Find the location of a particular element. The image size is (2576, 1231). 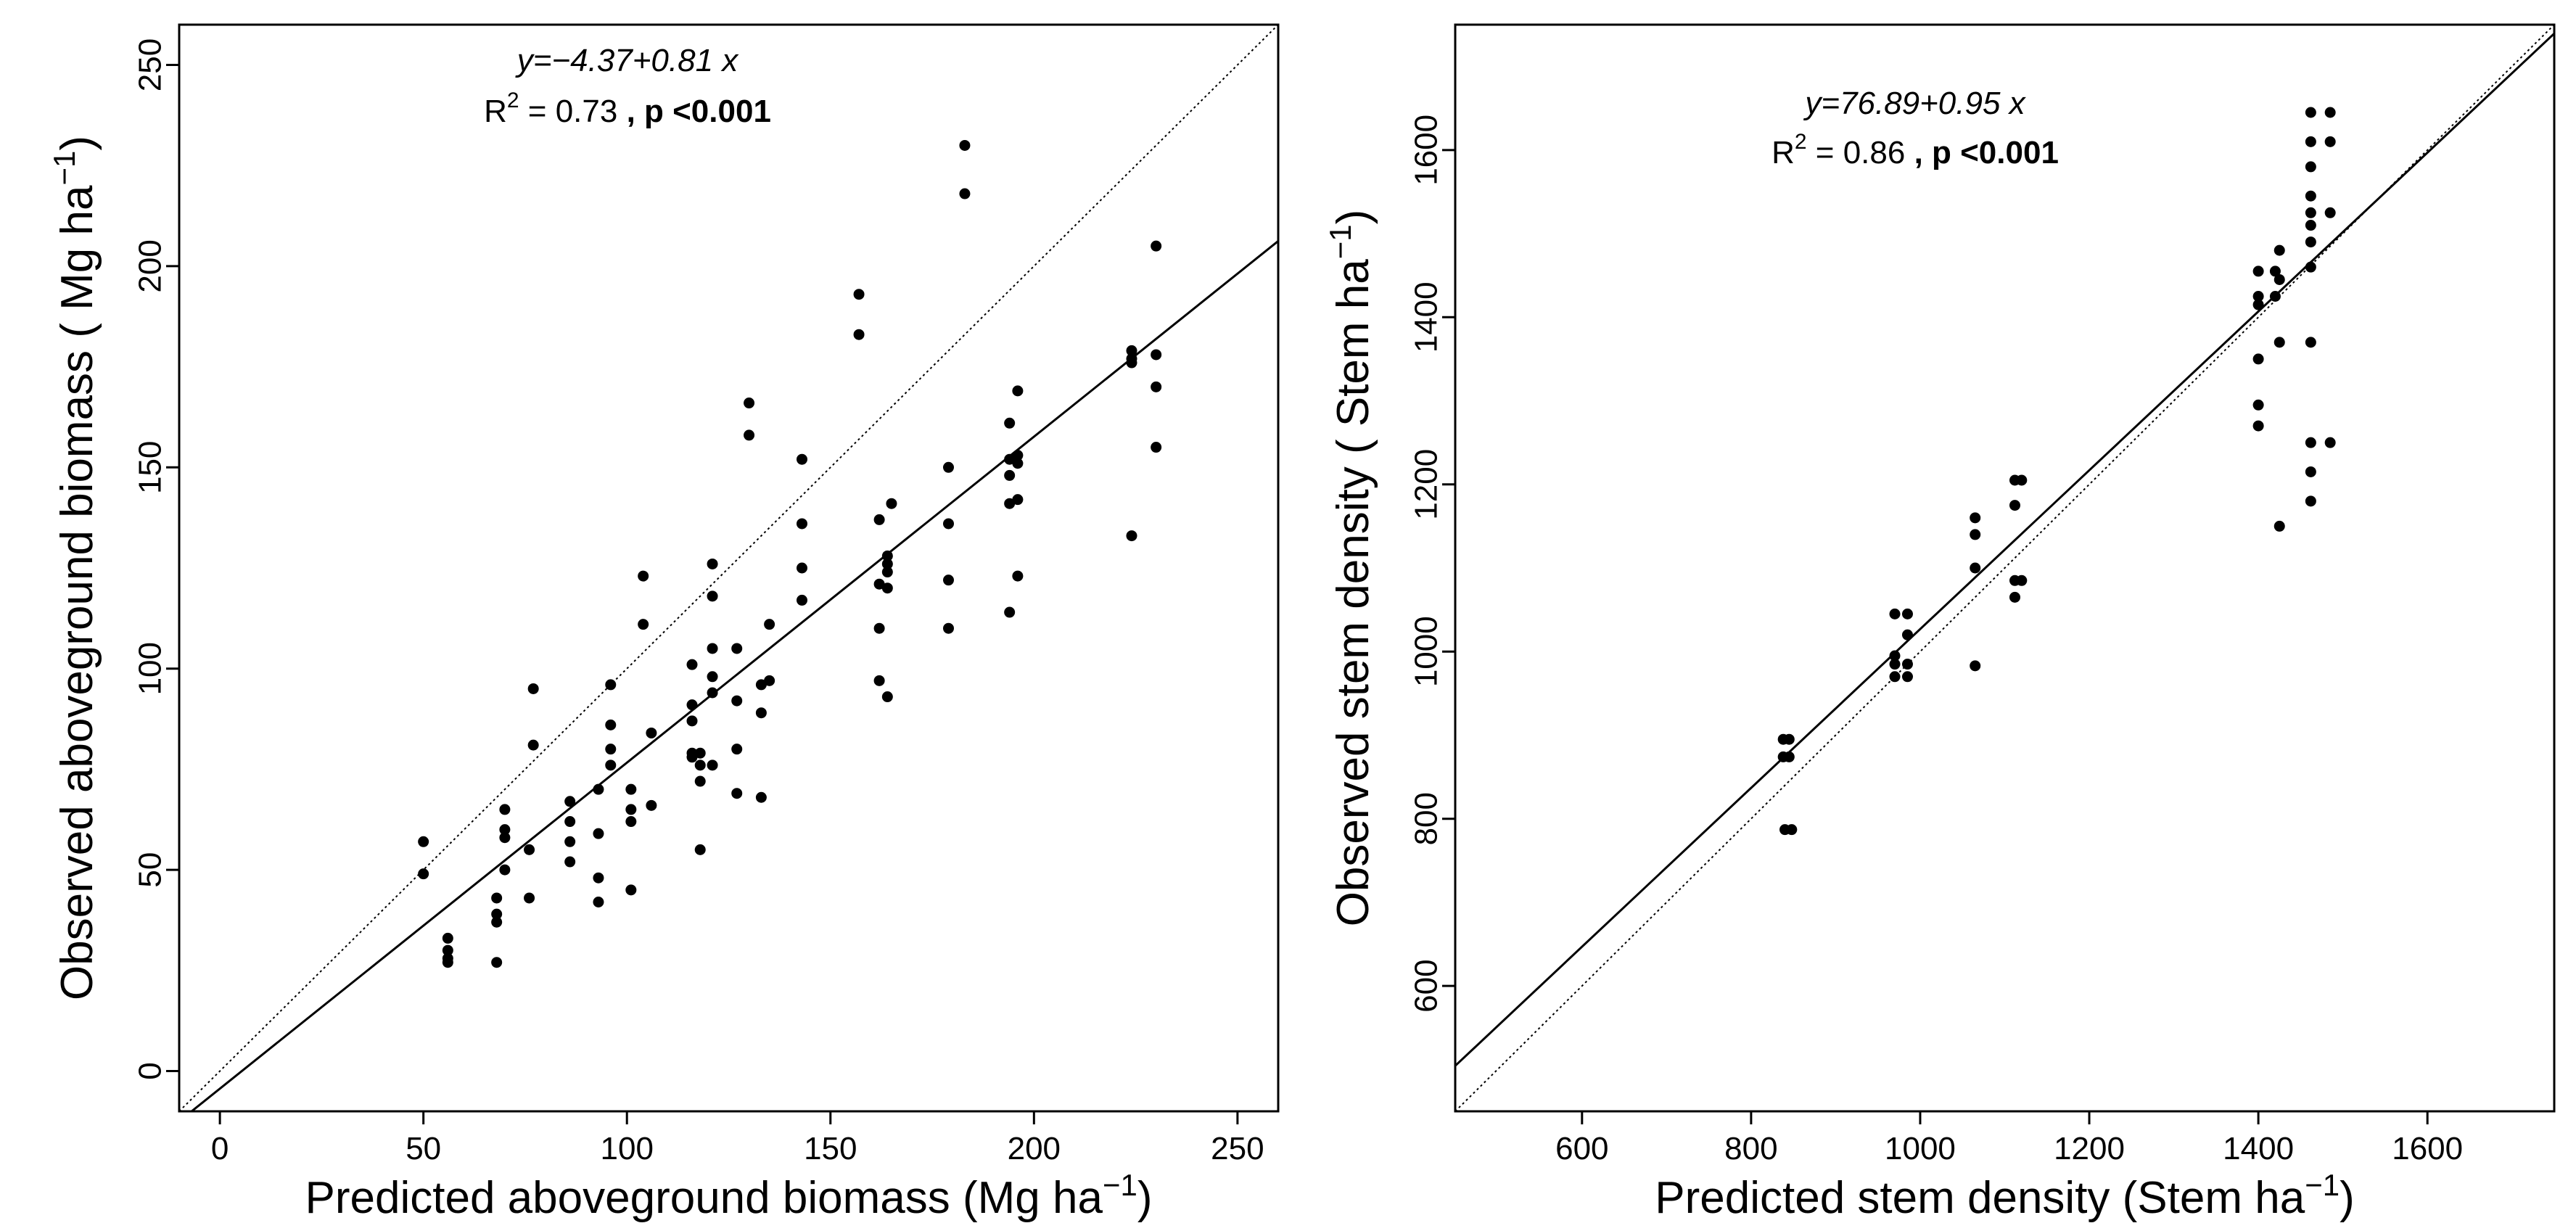

right-y-tick-label-1: 800 is located at coordinates (1426, 818).